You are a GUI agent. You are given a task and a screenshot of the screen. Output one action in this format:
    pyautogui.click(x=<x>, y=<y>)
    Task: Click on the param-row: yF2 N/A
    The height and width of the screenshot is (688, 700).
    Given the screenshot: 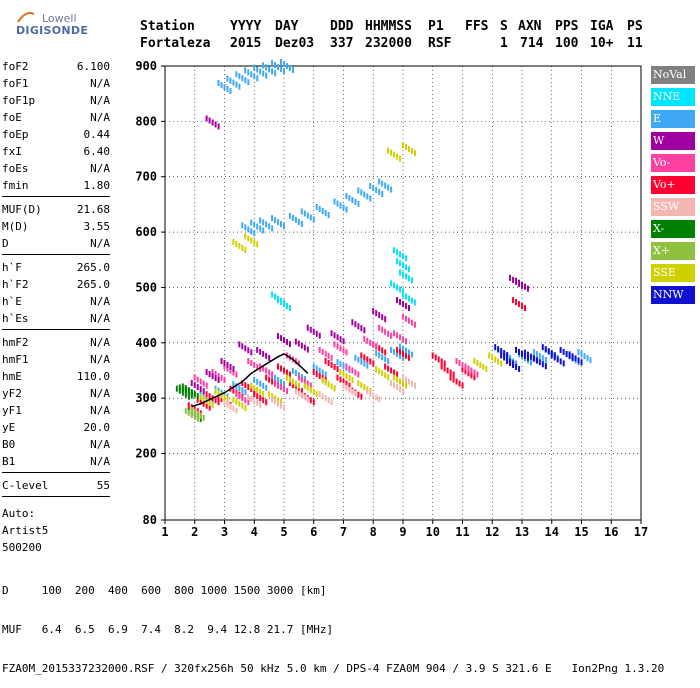 What is the action you would take?
    pyautogui.click(x=56, y=393)
    